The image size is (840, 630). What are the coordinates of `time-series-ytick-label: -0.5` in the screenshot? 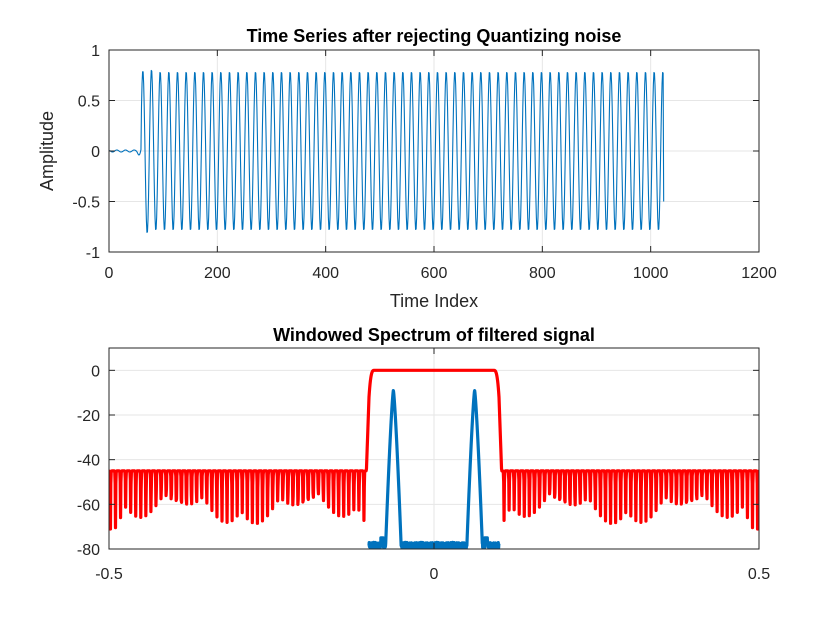 It's located at (86, 203).